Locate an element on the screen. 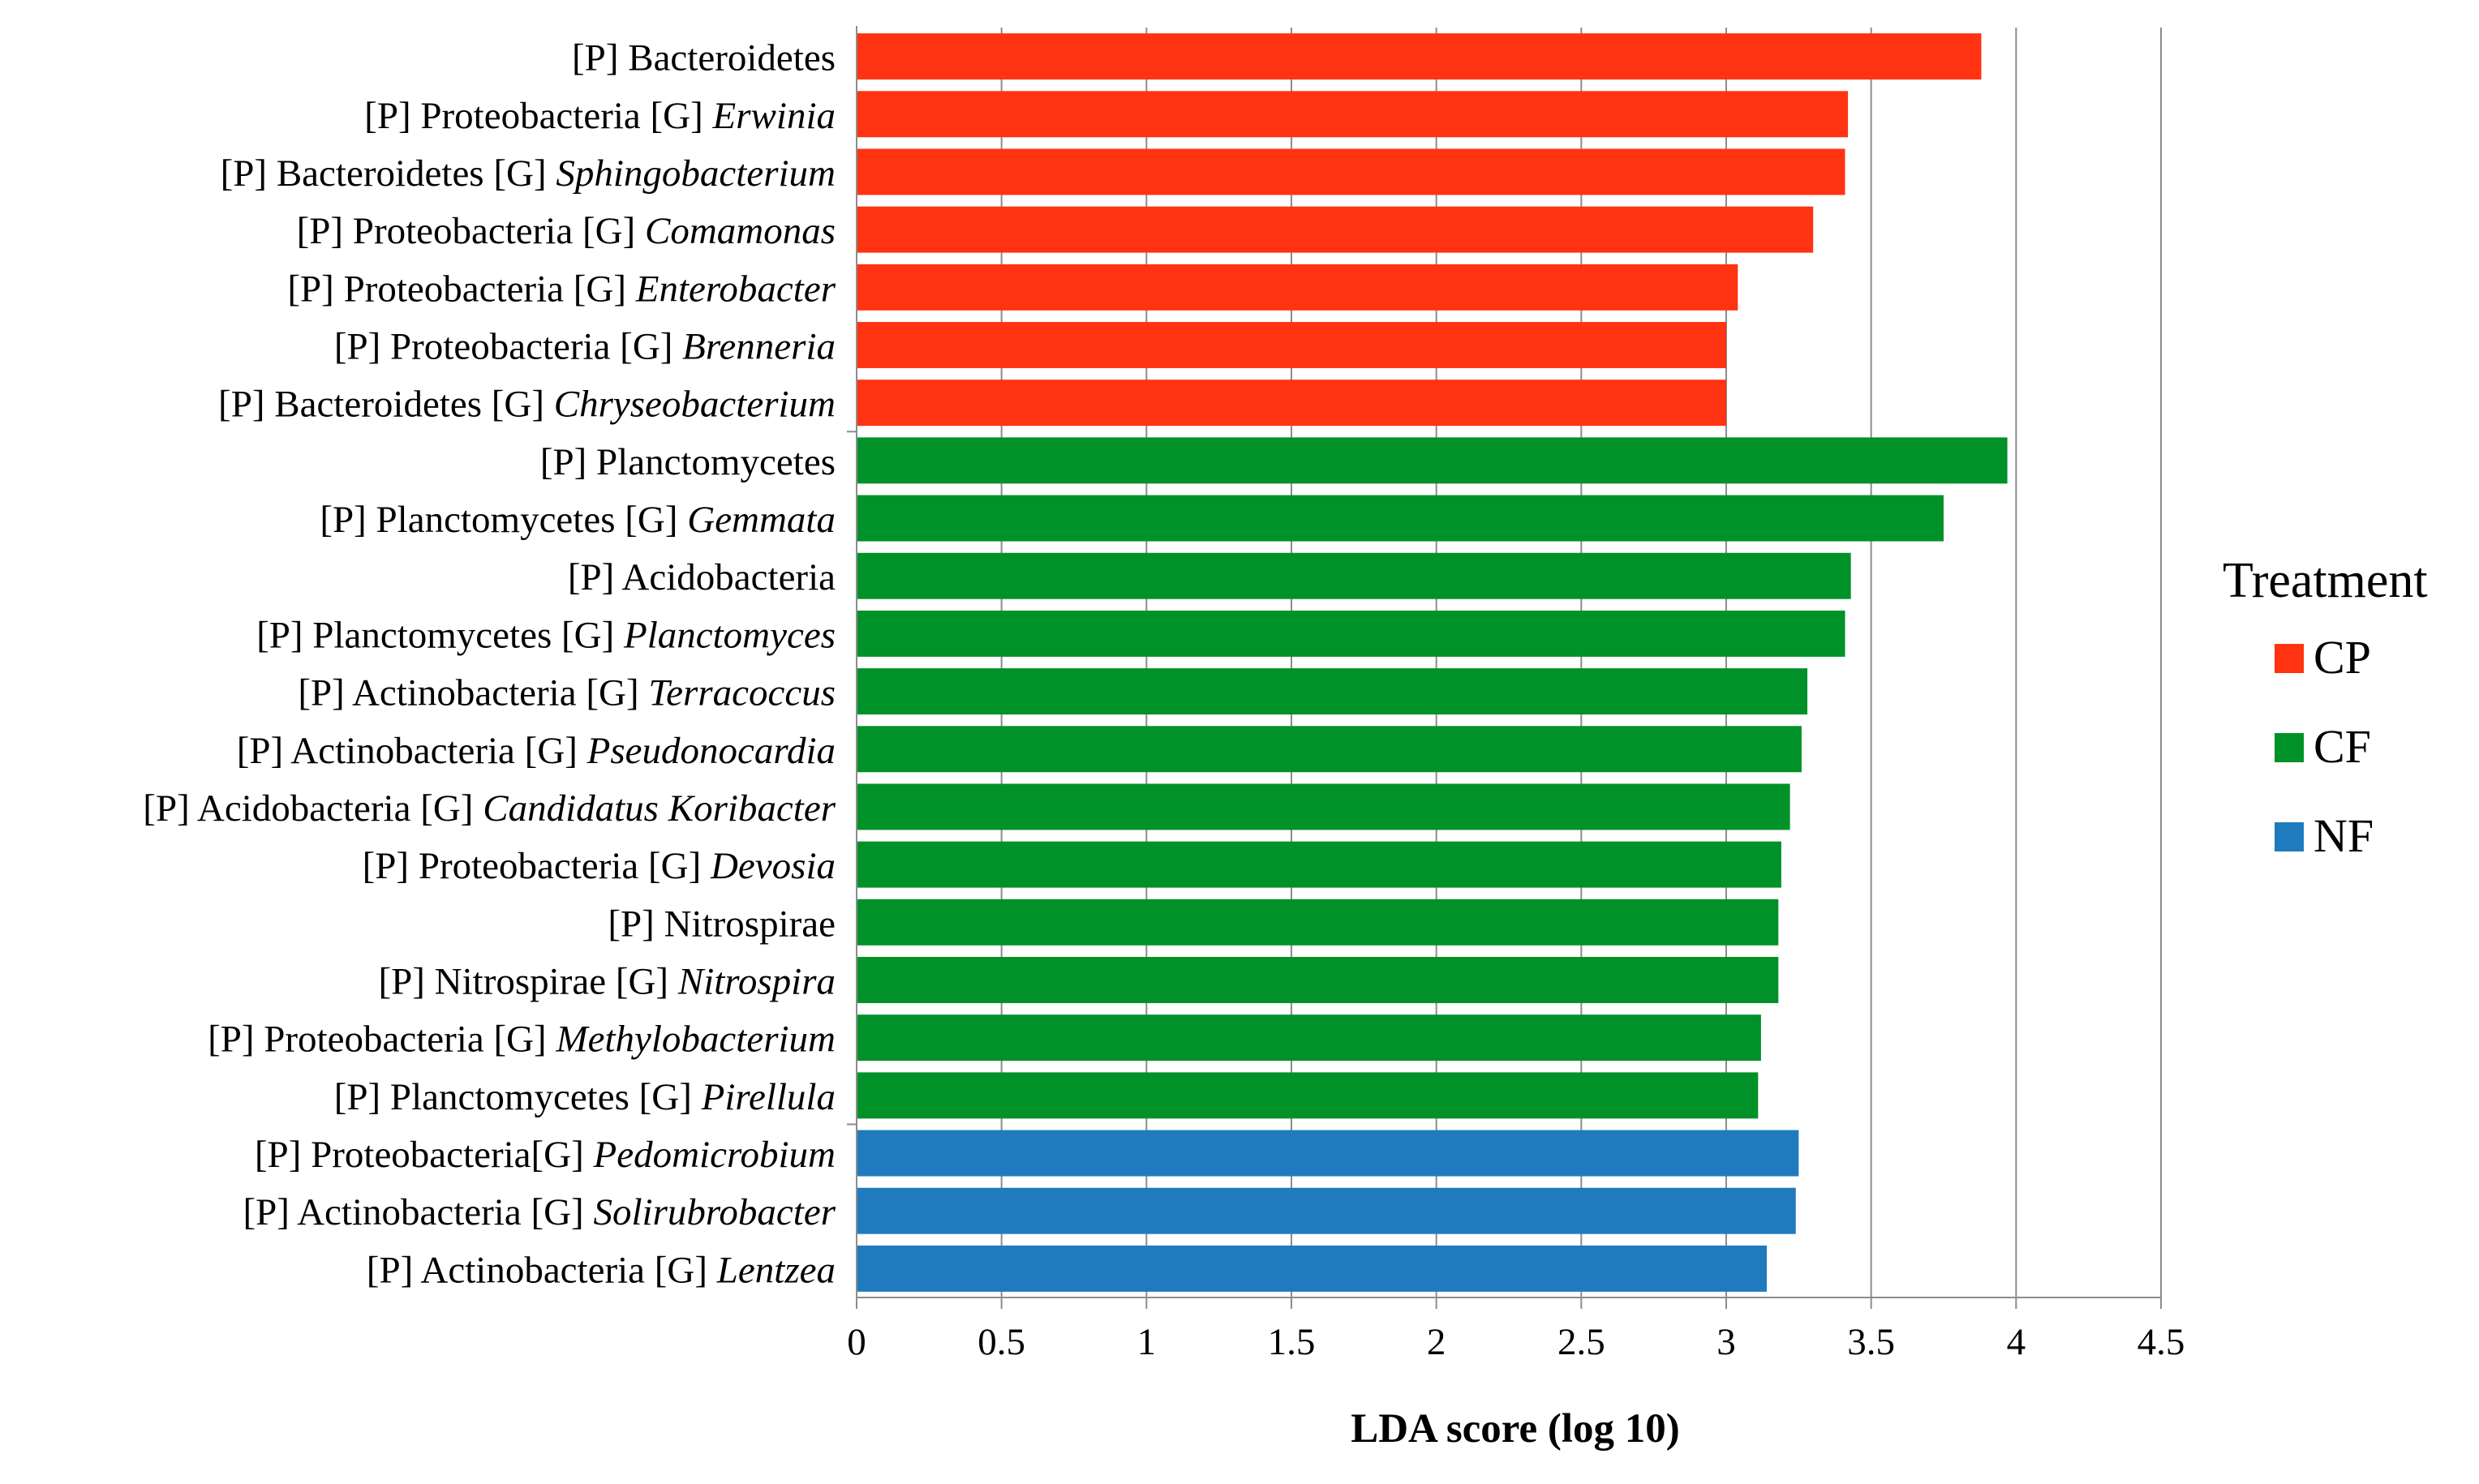 Image resolution: width=2479 pixels, height=1484 pixels. category-label: [P] Actinobacteria [G] Lentzea is located at coordinates (601, 1270).